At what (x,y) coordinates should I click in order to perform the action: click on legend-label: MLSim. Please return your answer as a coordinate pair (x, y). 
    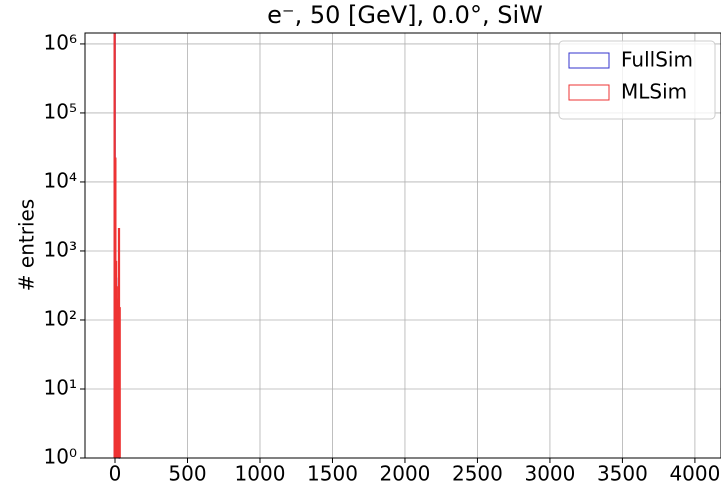
    Looking at the image, I should click on (654, 92).